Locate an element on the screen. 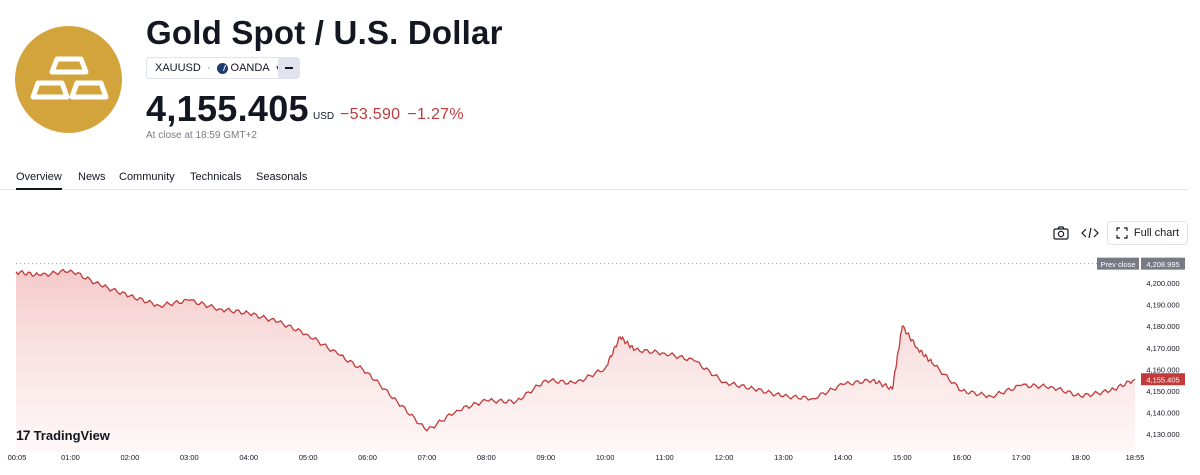 This screenshot has height=475, width=1200. y-tick-label: 4,200.000 is located at coordinates (1162, 283).